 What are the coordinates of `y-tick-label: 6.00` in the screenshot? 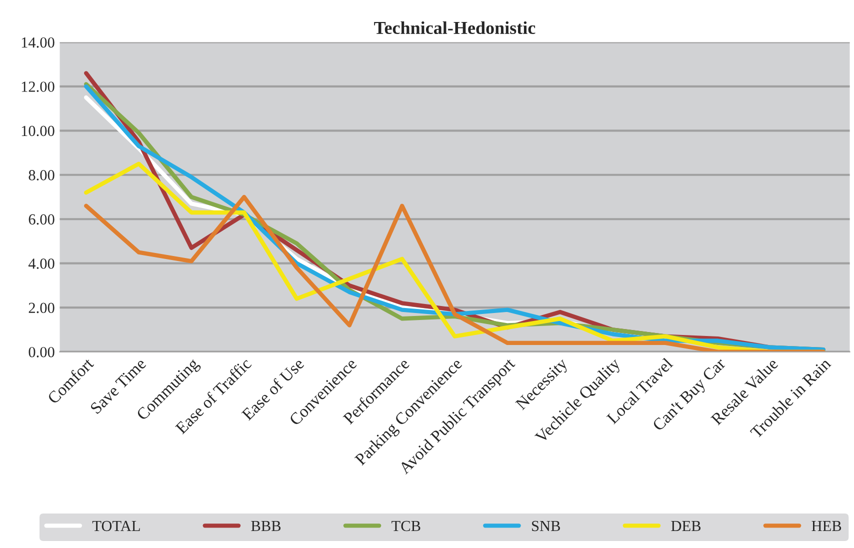 It's located at (41, 219).